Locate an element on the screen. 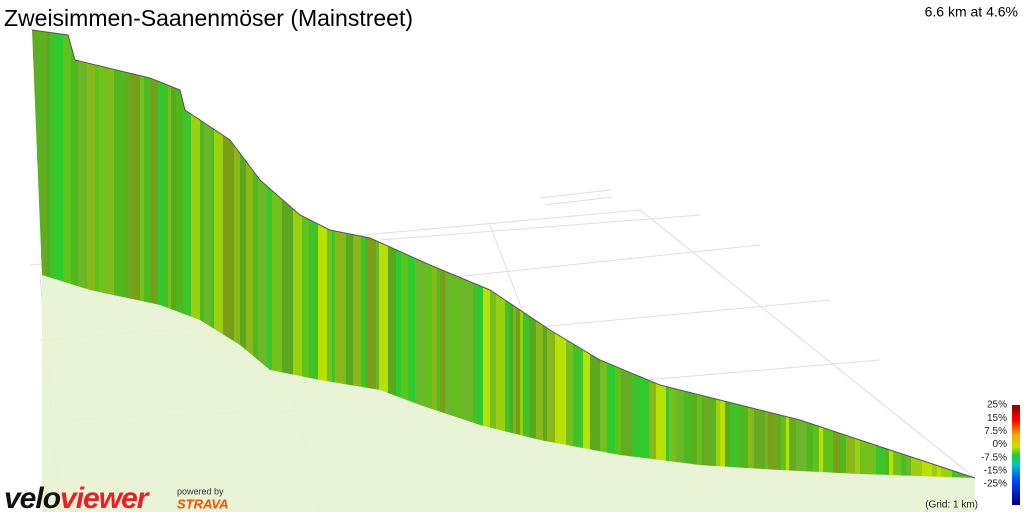 The height and width of the screenshot is (517, 1024). logo-viewer: viewer is located at coordinates (105, 497).